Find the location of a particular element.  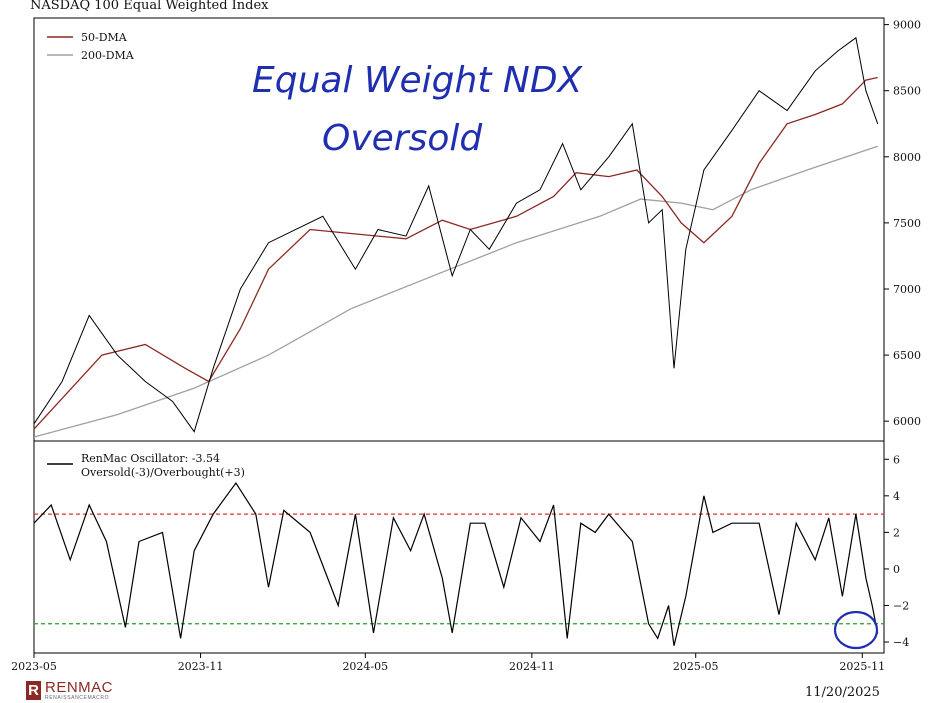

logo-name: RENMAC is located at coordinates (79, 687).